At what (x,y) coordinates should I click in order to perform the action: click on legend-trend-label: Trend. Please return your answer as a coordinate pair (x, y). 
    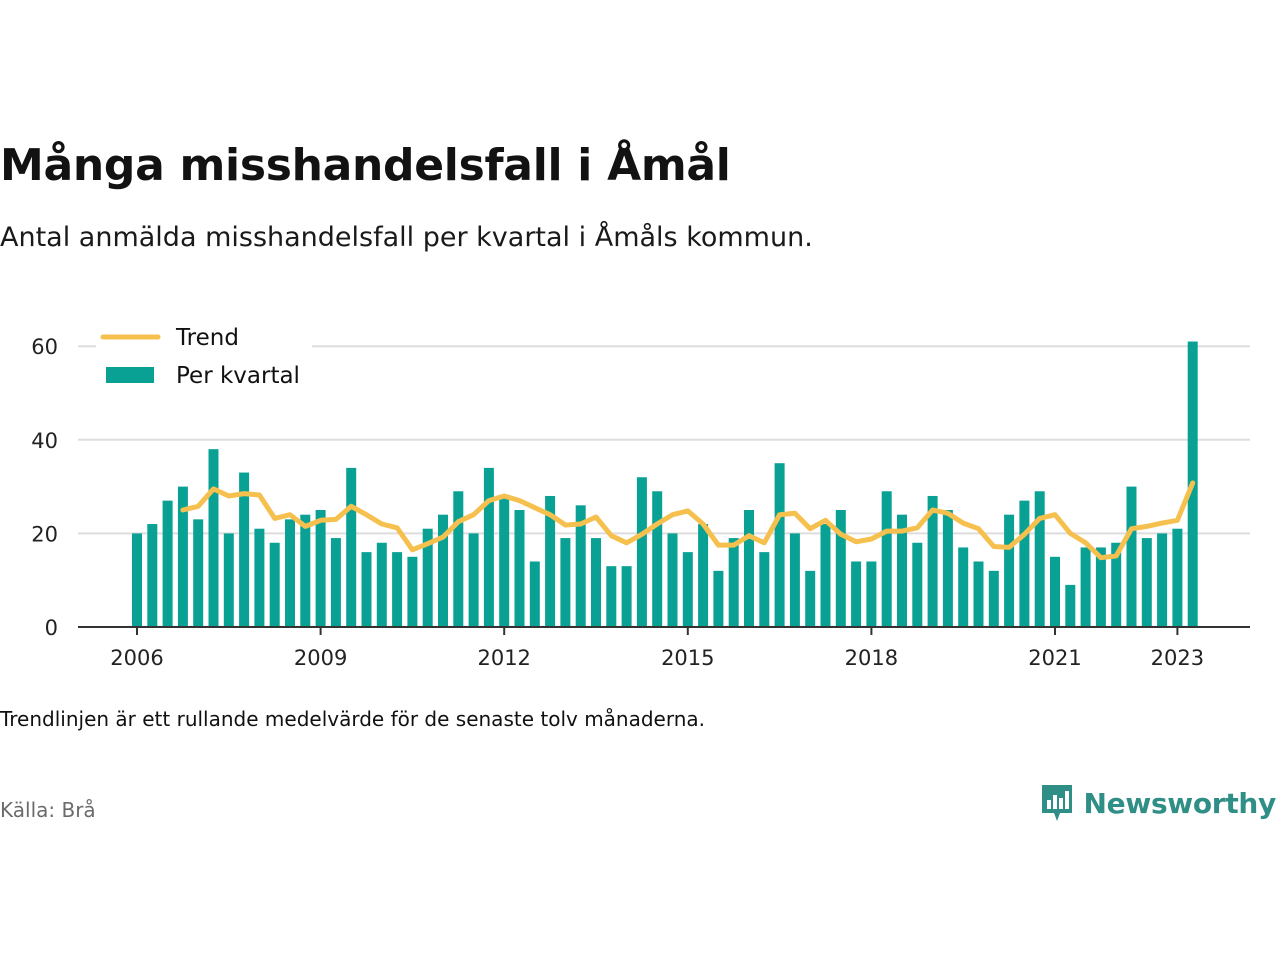
    Looking at the image, I should click on (207, 338).